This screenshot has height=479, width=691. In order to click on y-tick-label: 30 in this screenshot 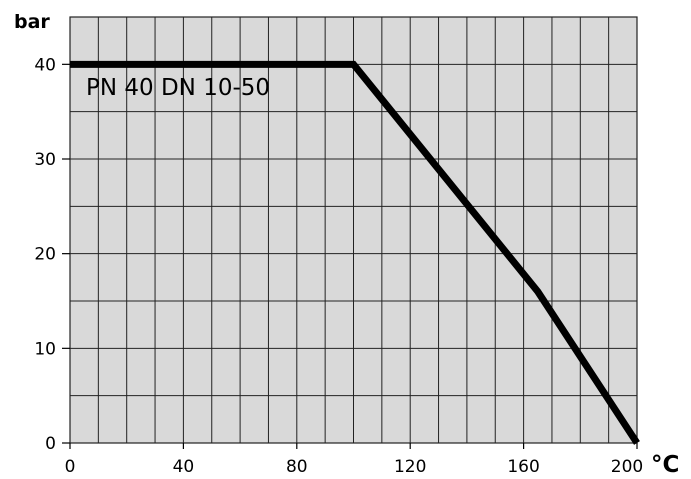, I will do `click(45, 160)`.